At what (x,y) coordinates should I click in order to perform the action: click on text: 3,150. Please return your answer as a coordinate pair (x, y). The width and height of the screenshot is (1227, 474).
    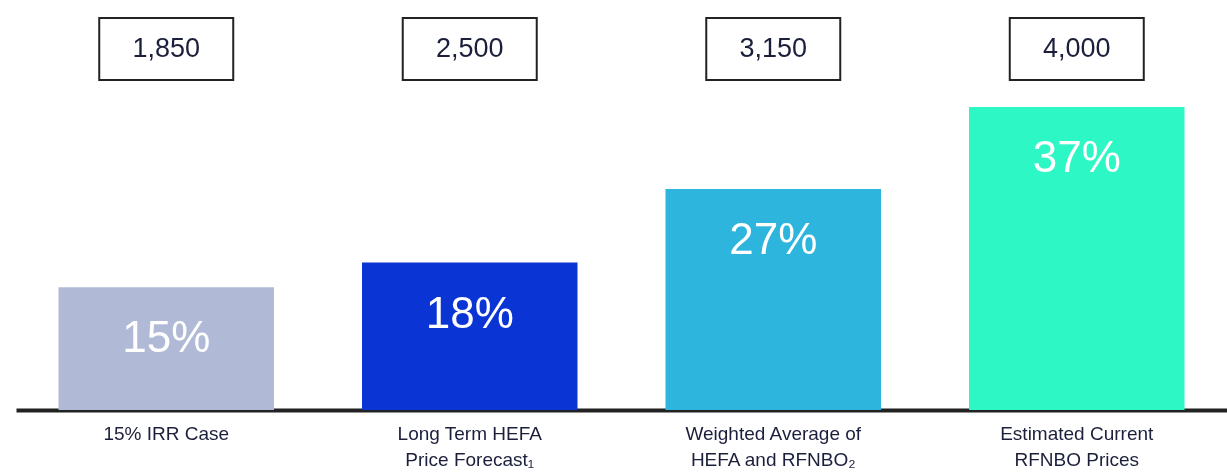
    Looking at the image, I should click on (773, 48).